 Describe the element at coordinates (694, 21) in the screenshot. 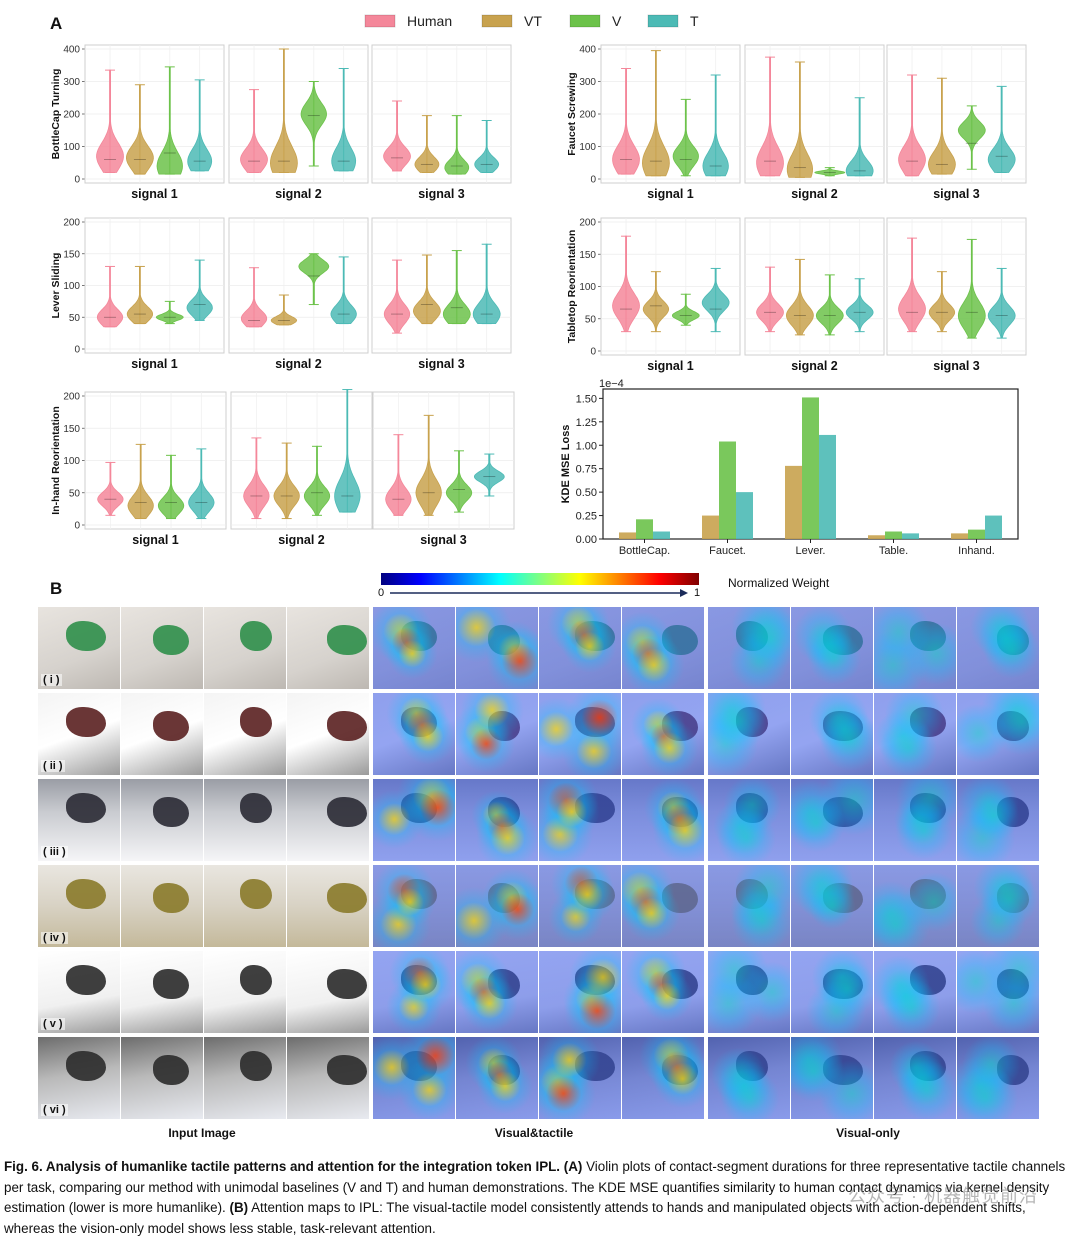

I see `legend-label-t: T` at that location.